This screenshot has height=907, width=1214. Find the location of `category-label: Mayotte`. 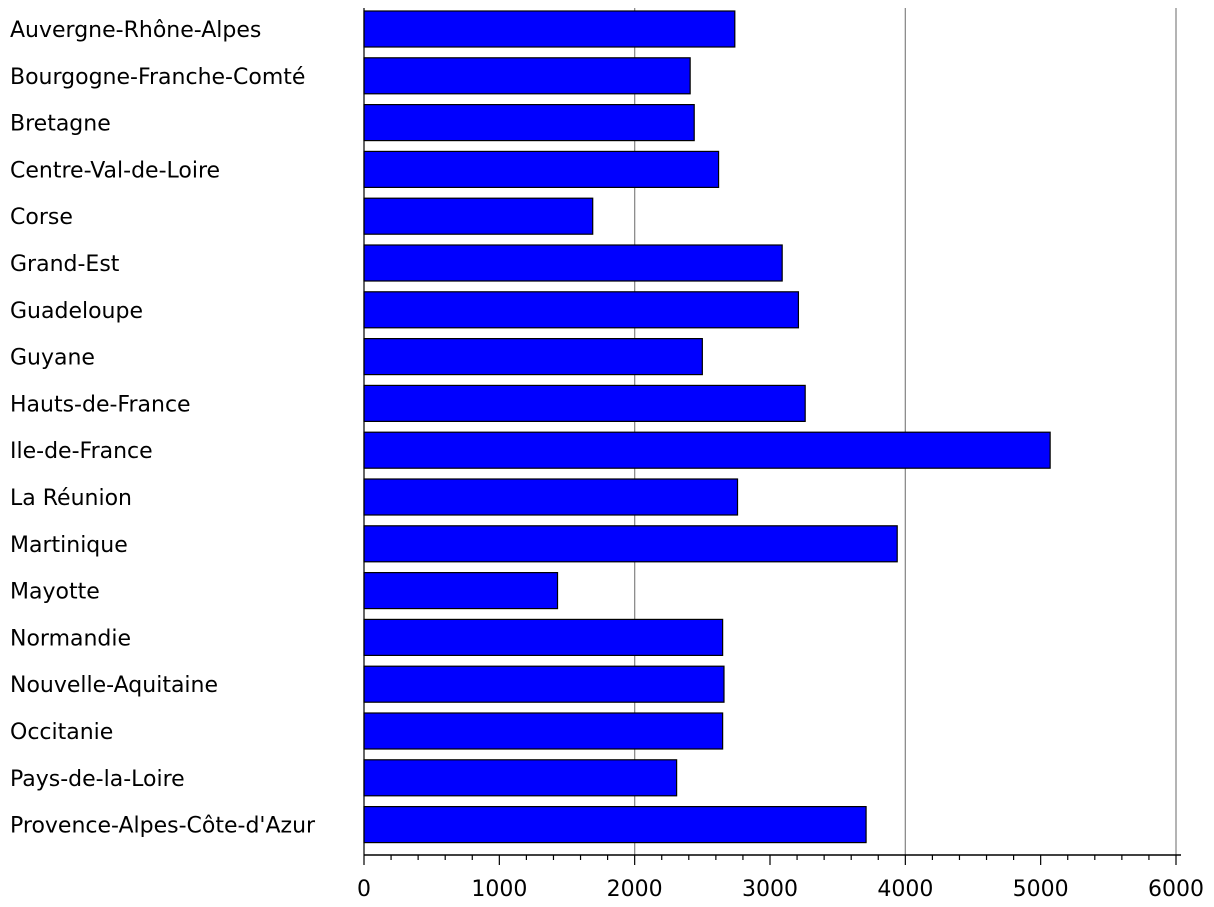

category-label: Mayotte is located at coordinates (55, 592).